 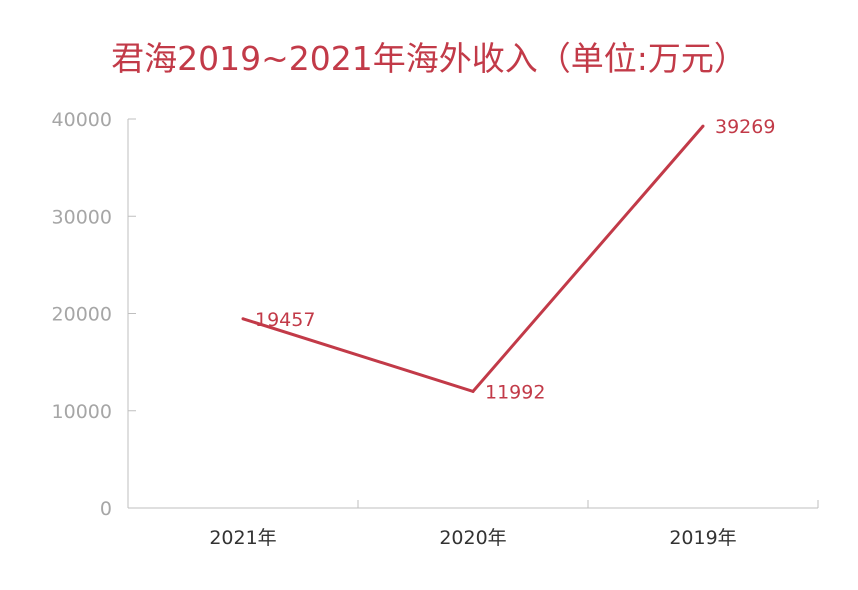 I want to click on x-tick-label: 2019年, so click(x=702, y=538).